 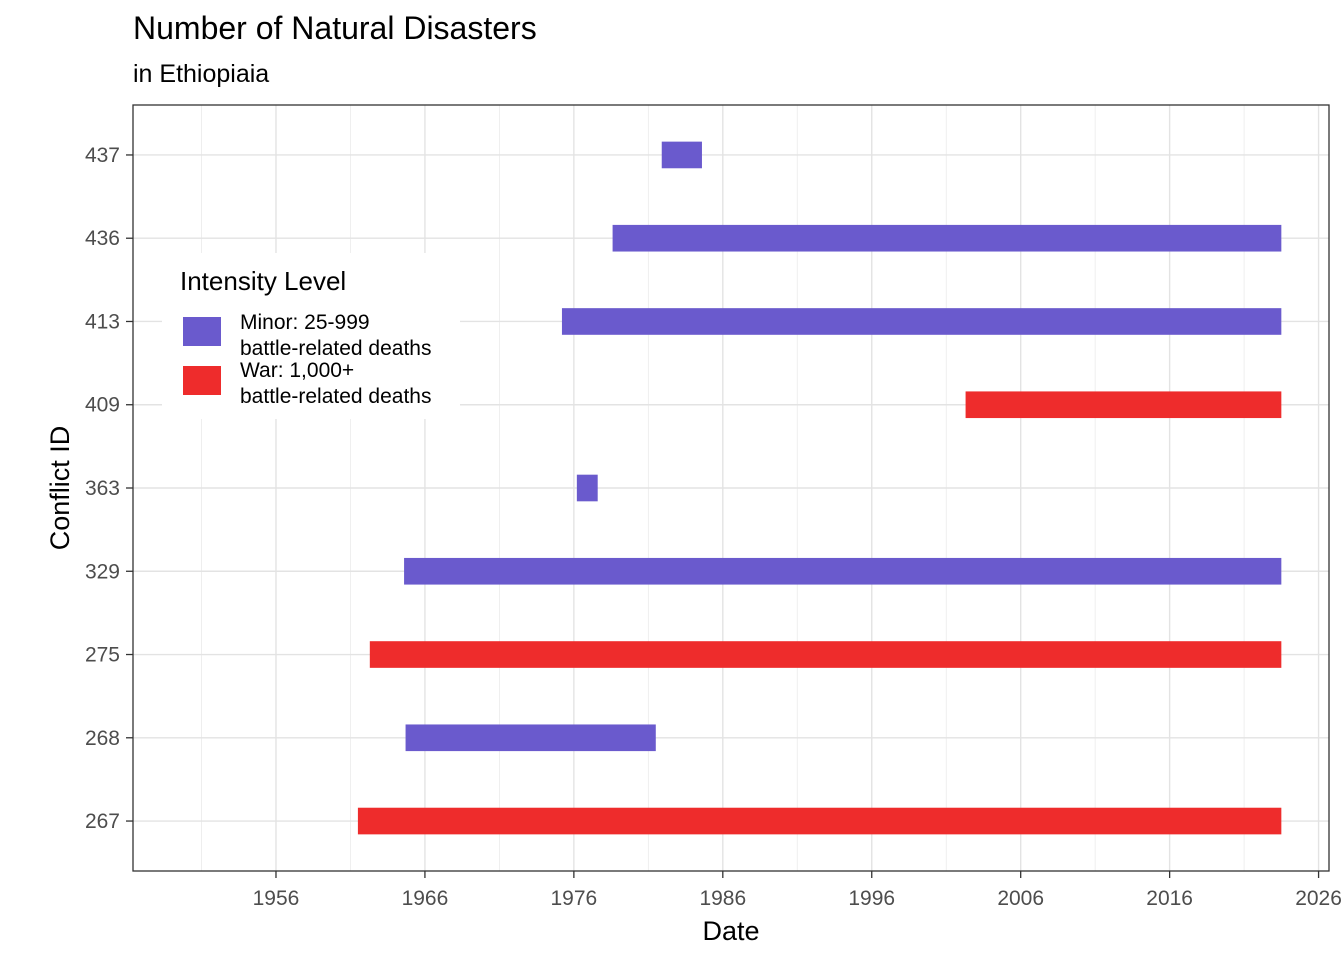 What do you see at coordinates (335, 28) in the screenshot?
I see `chart-title: Number of Natural Disasters` at bounding box center [335, 28].